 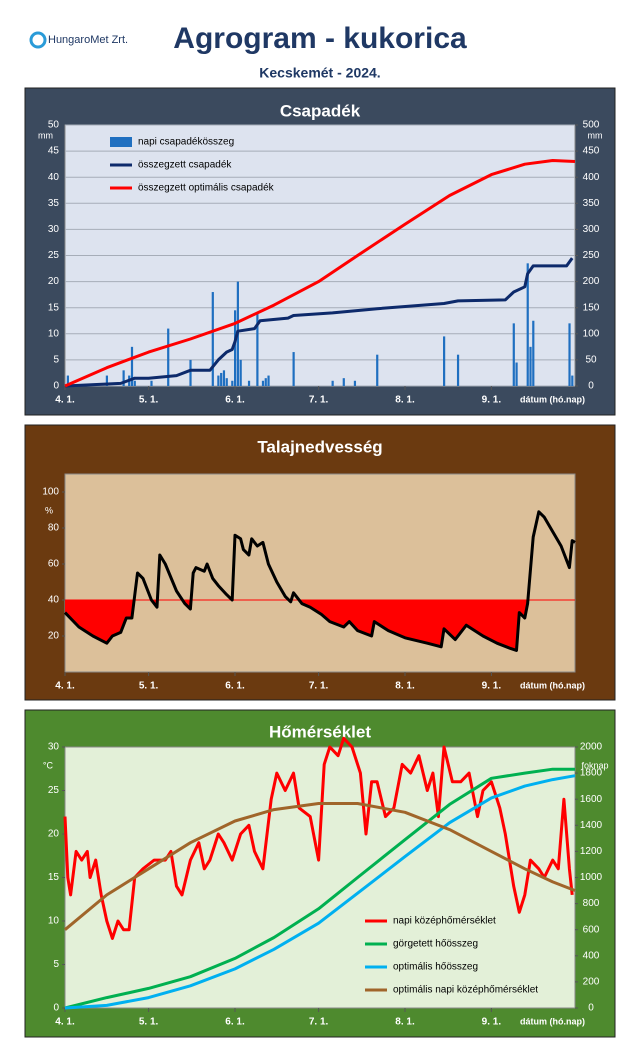 I want to click on deficit-area, so click(x=320, y=625).